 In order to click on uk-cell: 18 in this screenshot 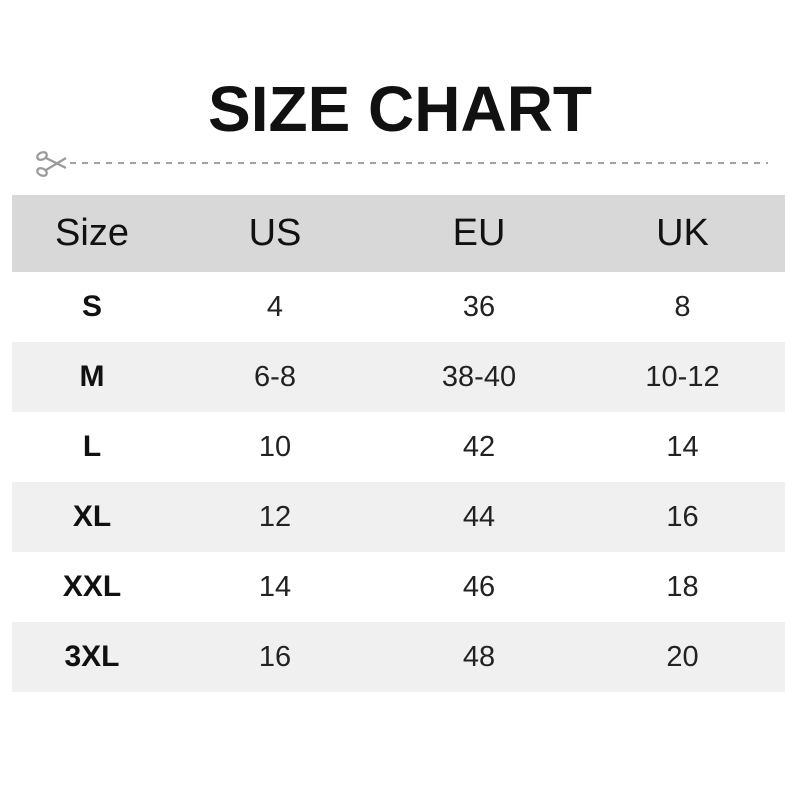, I will do `click(682, 586)`.